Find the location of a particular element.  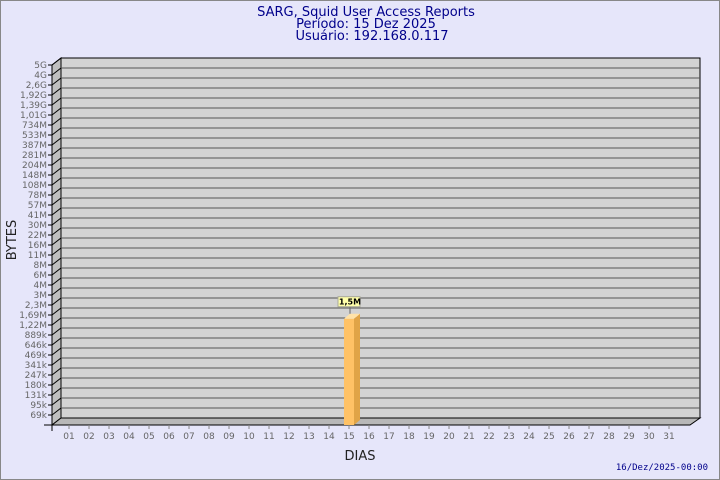

y-tick-label: 1,69M is located at coordinates (33, 316).